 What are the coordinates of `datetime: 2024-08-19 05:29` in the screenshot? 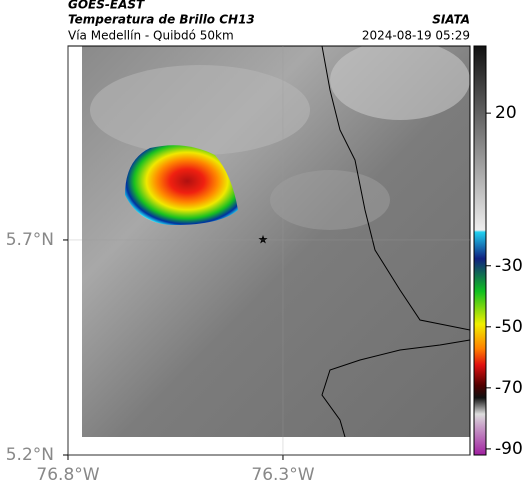 It's located at (416, 36).